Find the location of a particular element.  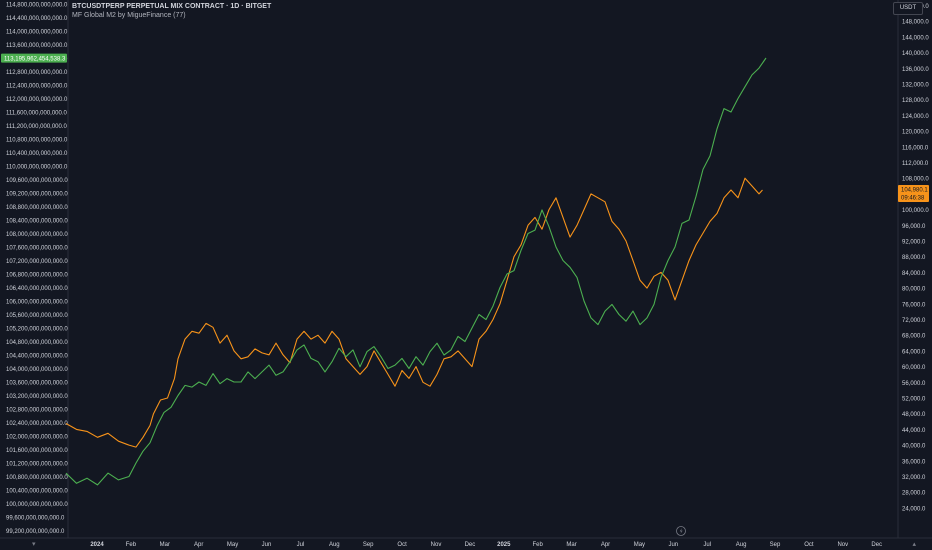

left-axis-tick-label: 114,000,000,000,000.0 is located at coordinates (37, 33).